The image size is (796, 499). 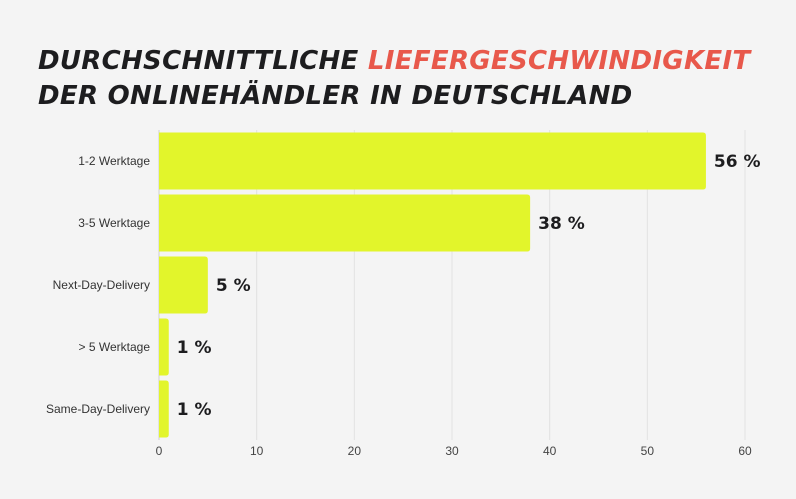 What do you see at coordinates (648, 451) in the screenshot?
I see `x-tick-label-50: 50` at bounding box center [648, 451].